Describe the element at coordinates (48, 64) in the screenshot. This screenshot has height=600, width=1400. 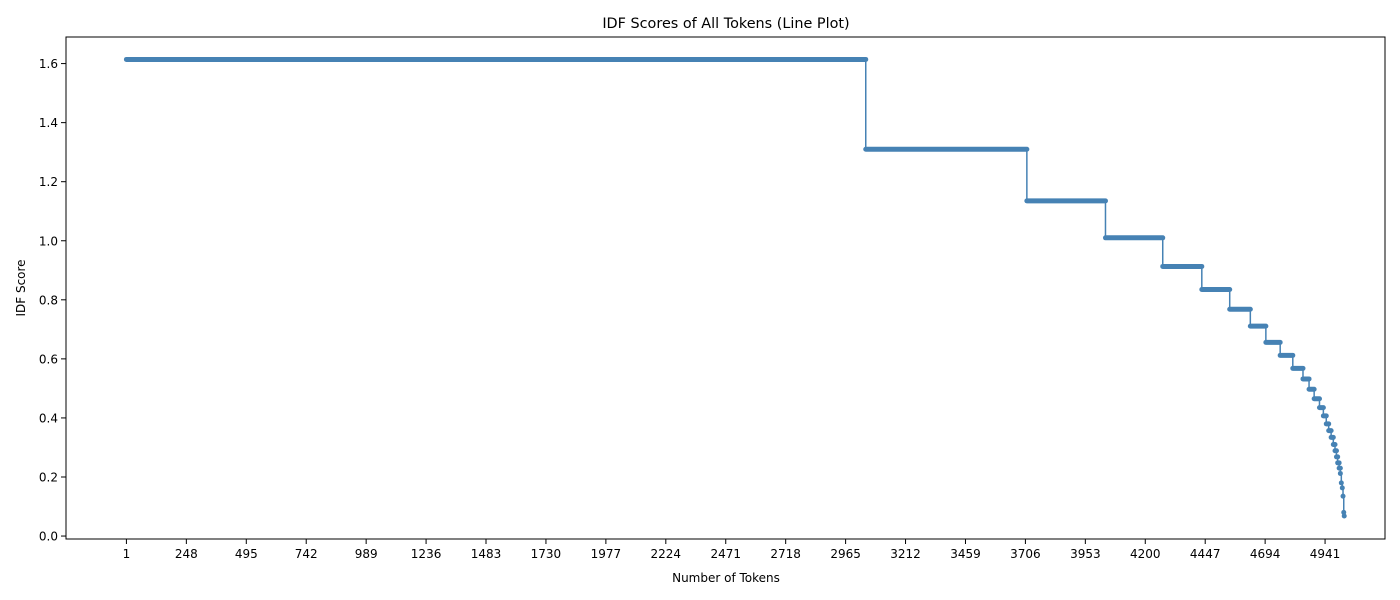
I see `y-tick-label: 1.6` at that location.